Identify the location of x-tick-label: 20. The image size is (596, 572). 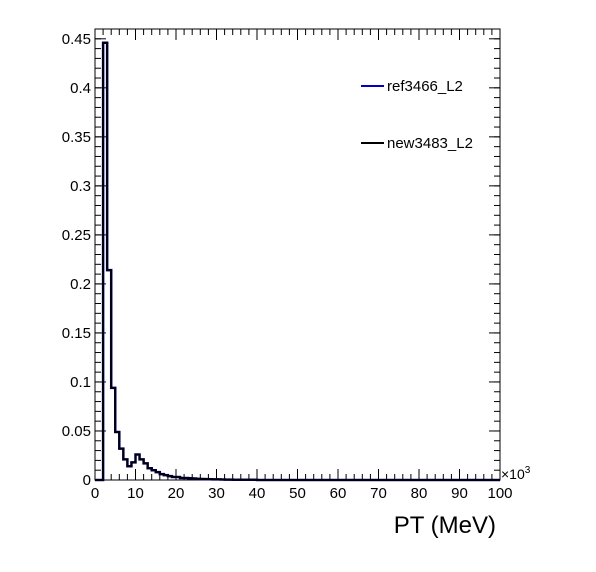
(176, 493).